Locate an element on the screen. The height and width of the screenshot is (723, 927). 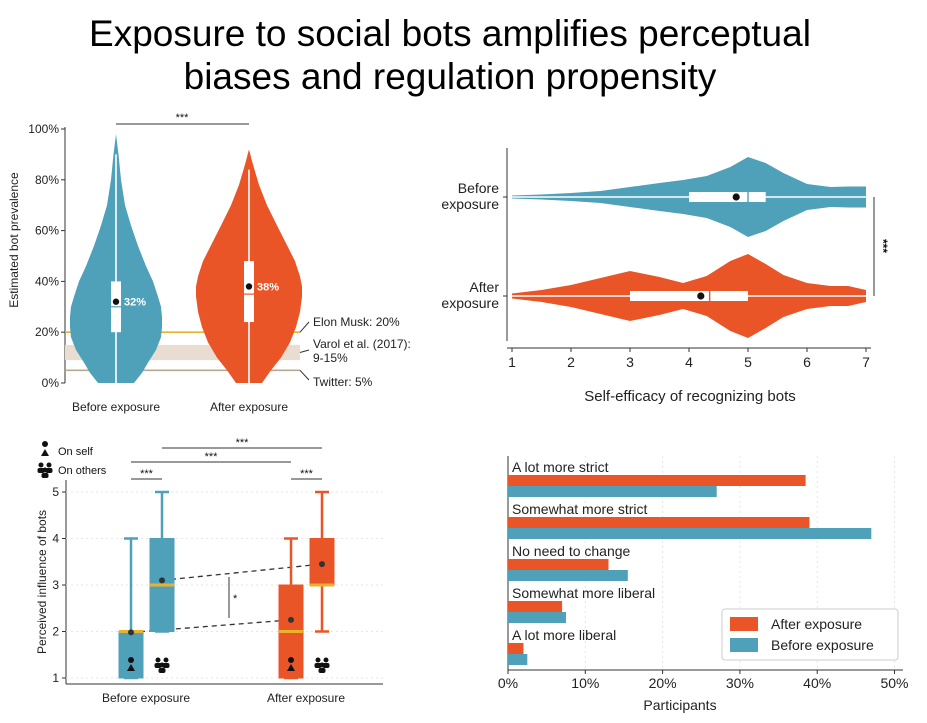
c3-y-tick-label: 4 is located at coordinates (55, 539).